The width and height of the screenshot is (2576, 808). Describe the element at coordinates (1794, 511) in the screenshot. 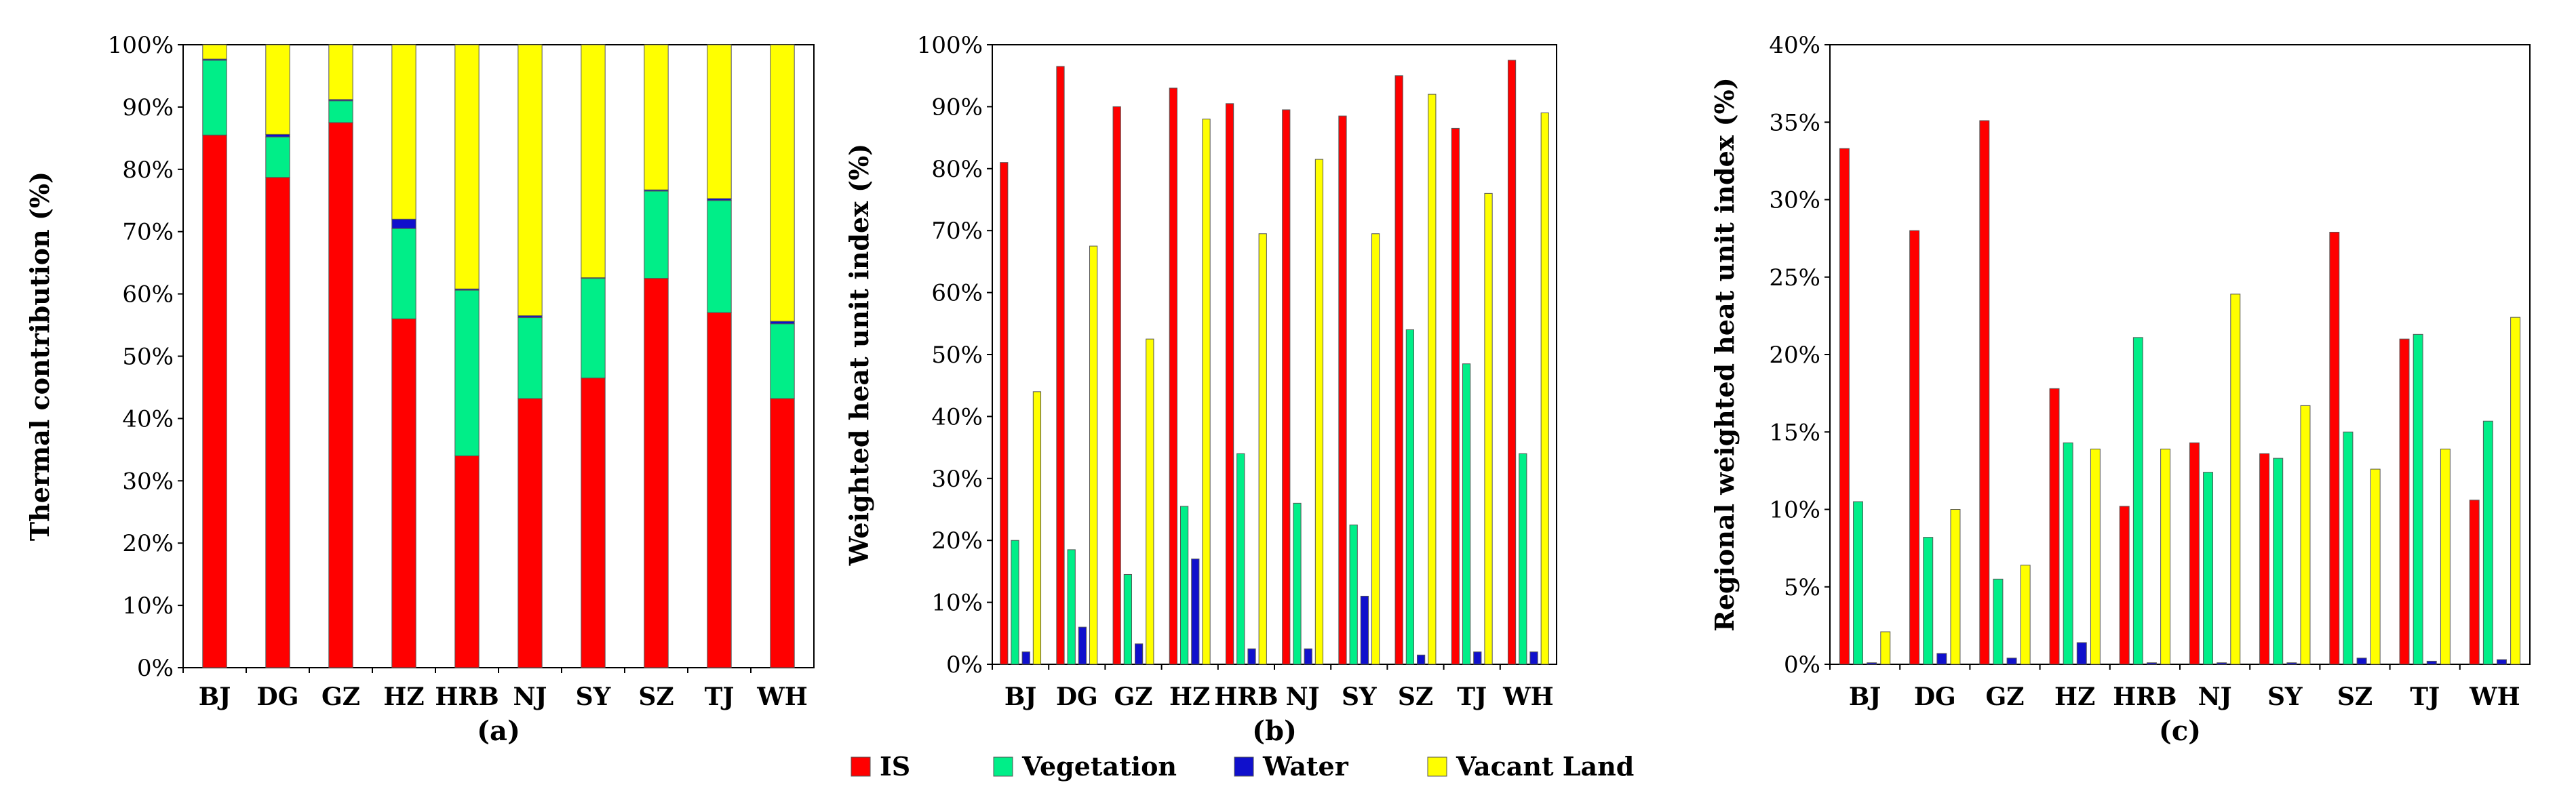

I see `y-tick-label: 10%` at that location.